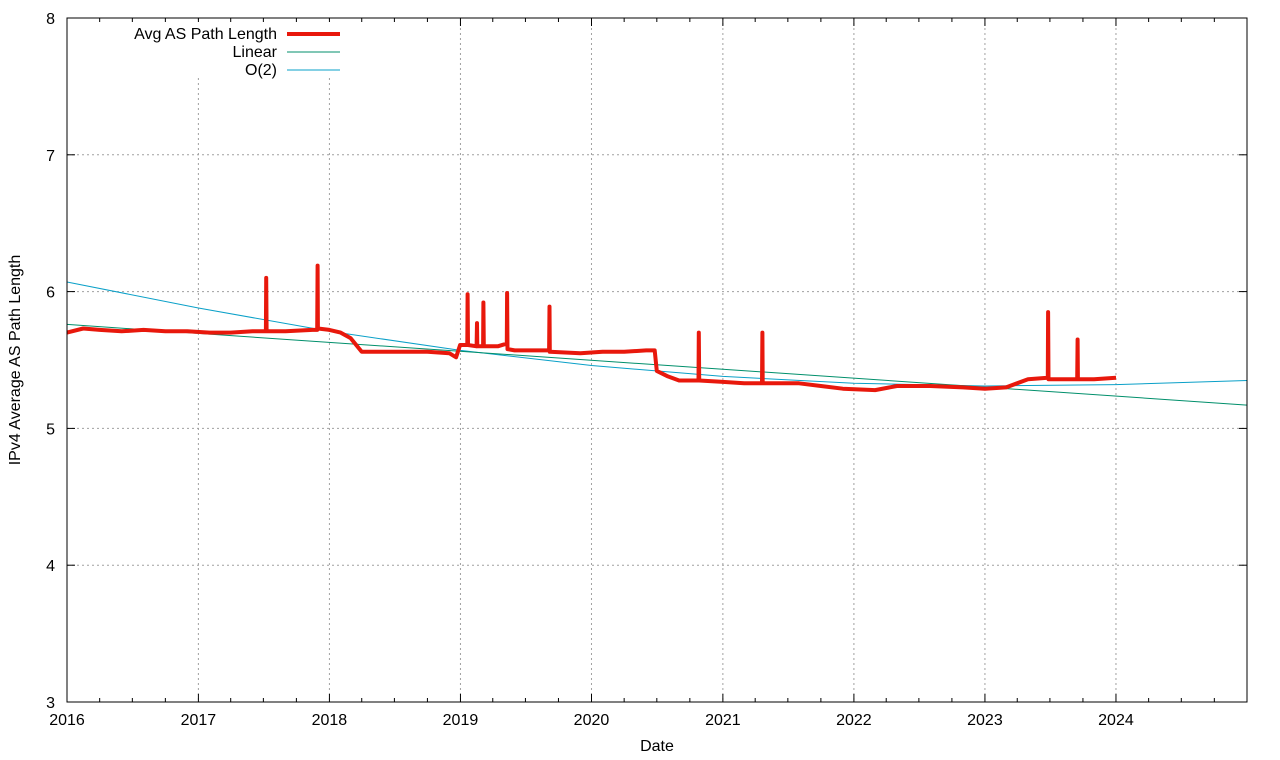 This screenshot has width=1280, height=760. I want to click on x-tick-label: 2021, so click(723, 720).